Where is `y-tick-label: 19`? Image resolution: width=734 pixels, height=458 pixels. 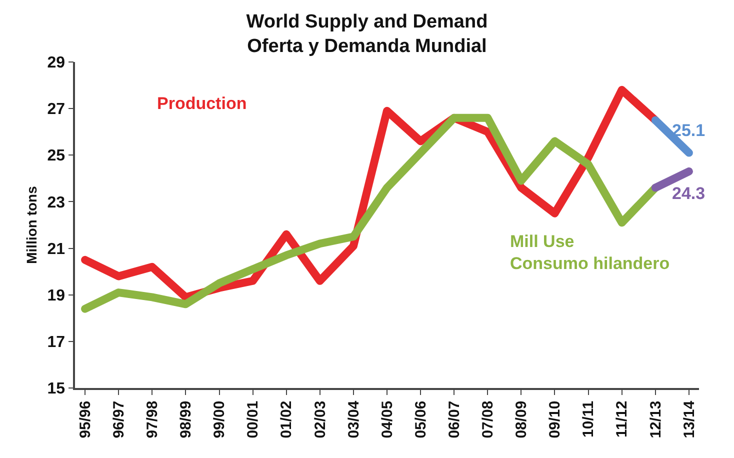 y-tick-label: 19 is located at coordinates (56, 295).